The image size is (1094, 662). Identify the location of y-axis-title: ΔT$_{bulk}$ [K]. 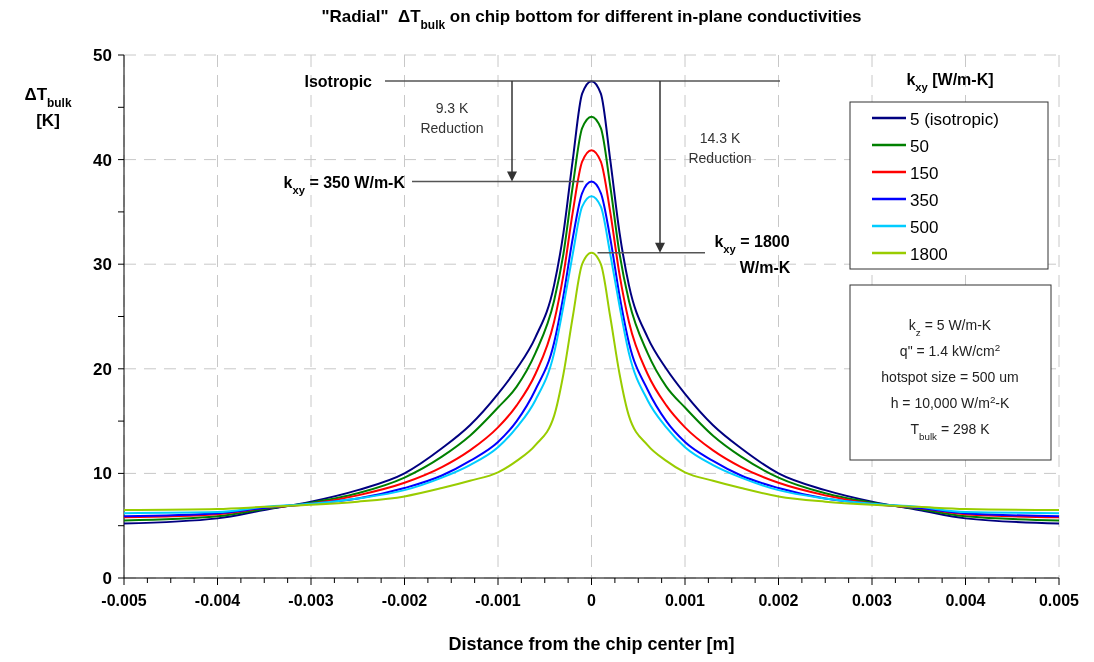
(48, 107).